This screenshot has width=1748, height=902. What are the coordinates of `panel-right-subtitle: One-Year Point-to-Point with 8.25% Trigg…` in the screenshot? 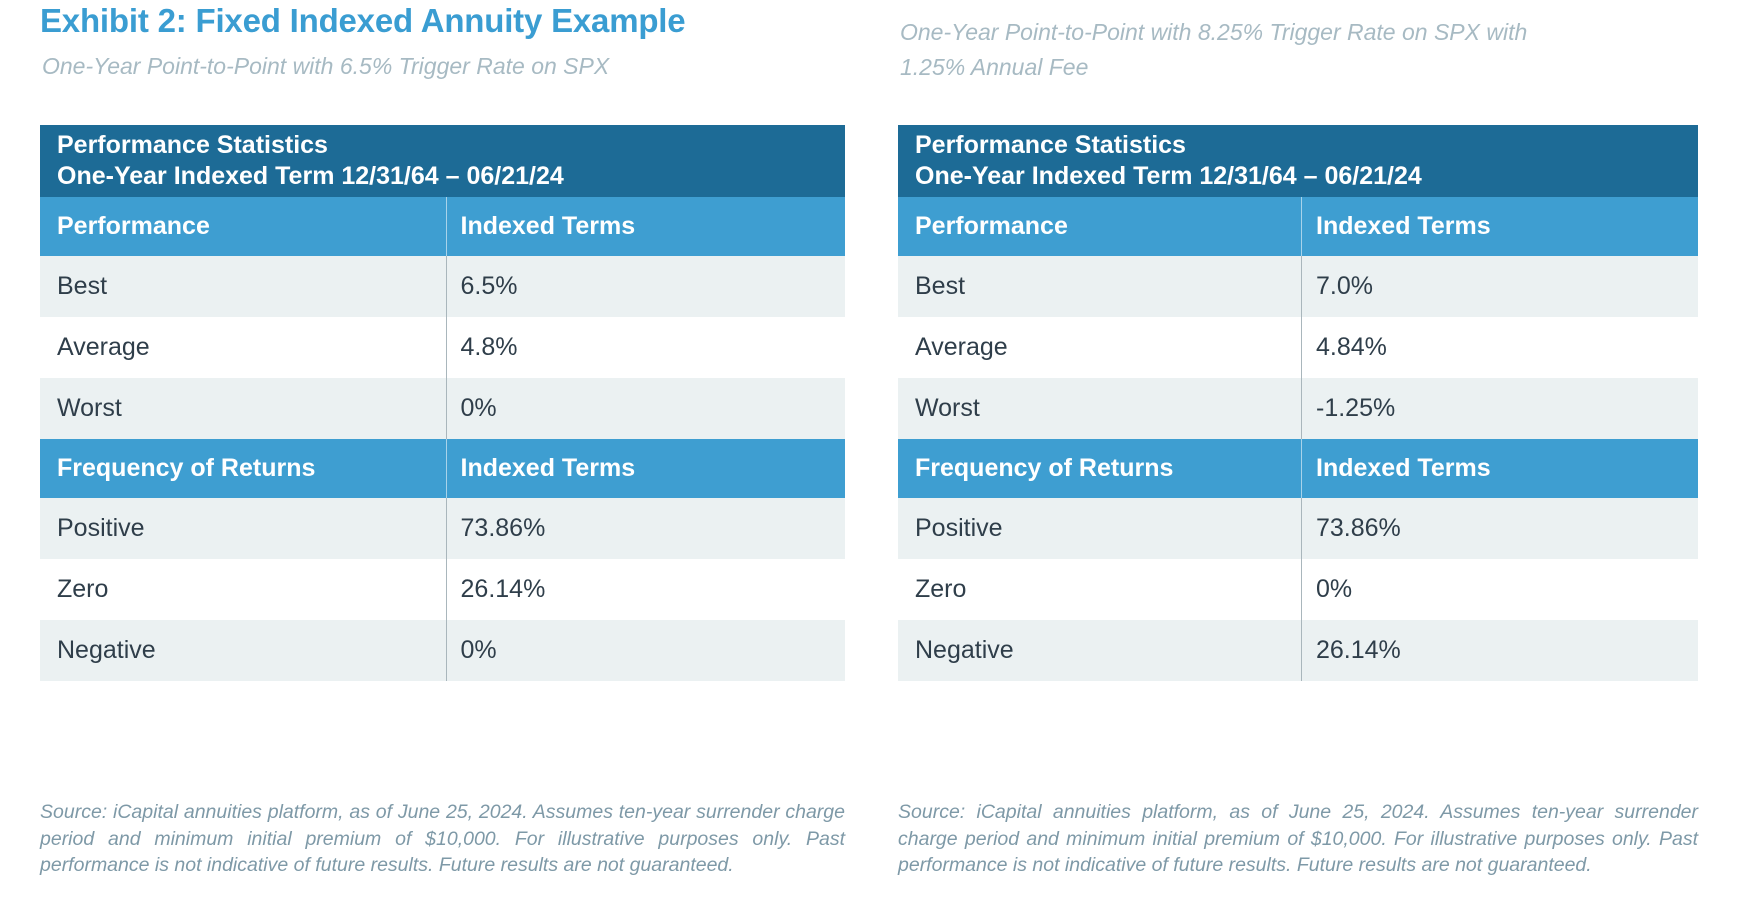 It's located at (1214, 49).